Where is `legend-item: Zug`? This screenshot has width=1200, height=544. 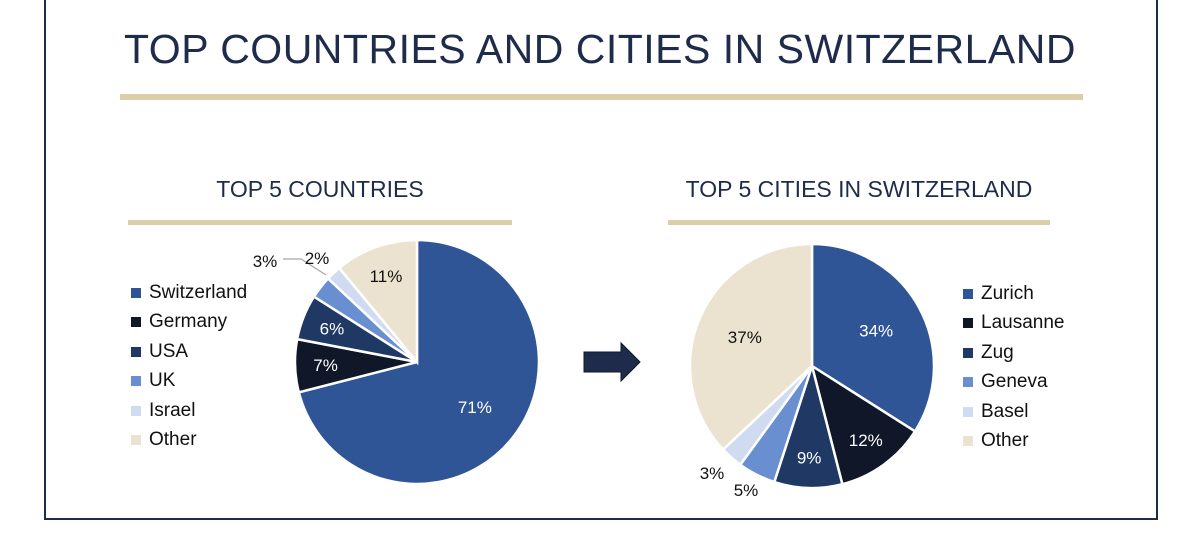 legend-item: Zug is located at coordinates (1013, 353).